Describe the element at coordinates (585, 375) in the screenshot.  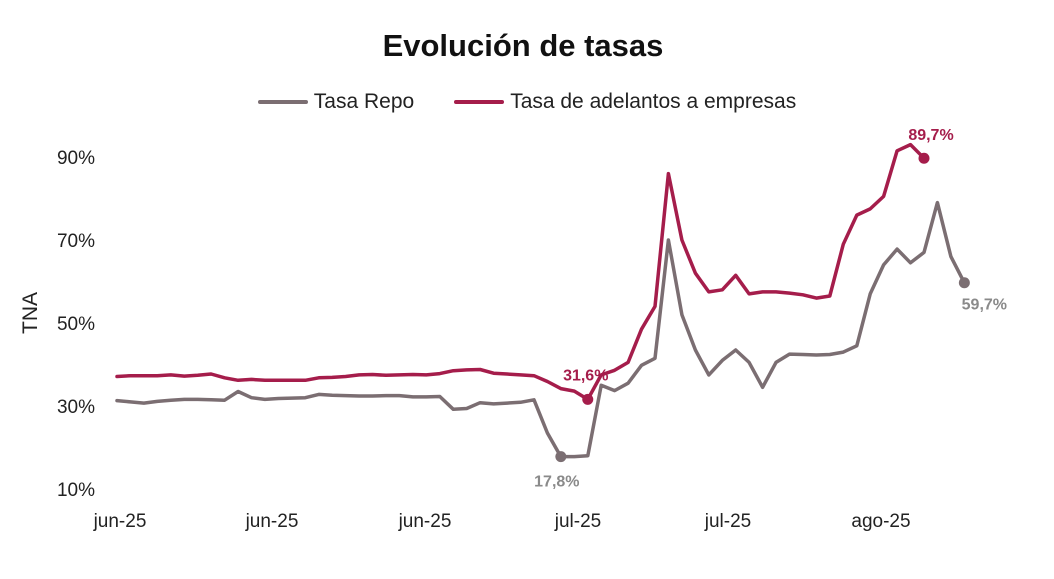
I see `data-label: 31,6%` at that location.